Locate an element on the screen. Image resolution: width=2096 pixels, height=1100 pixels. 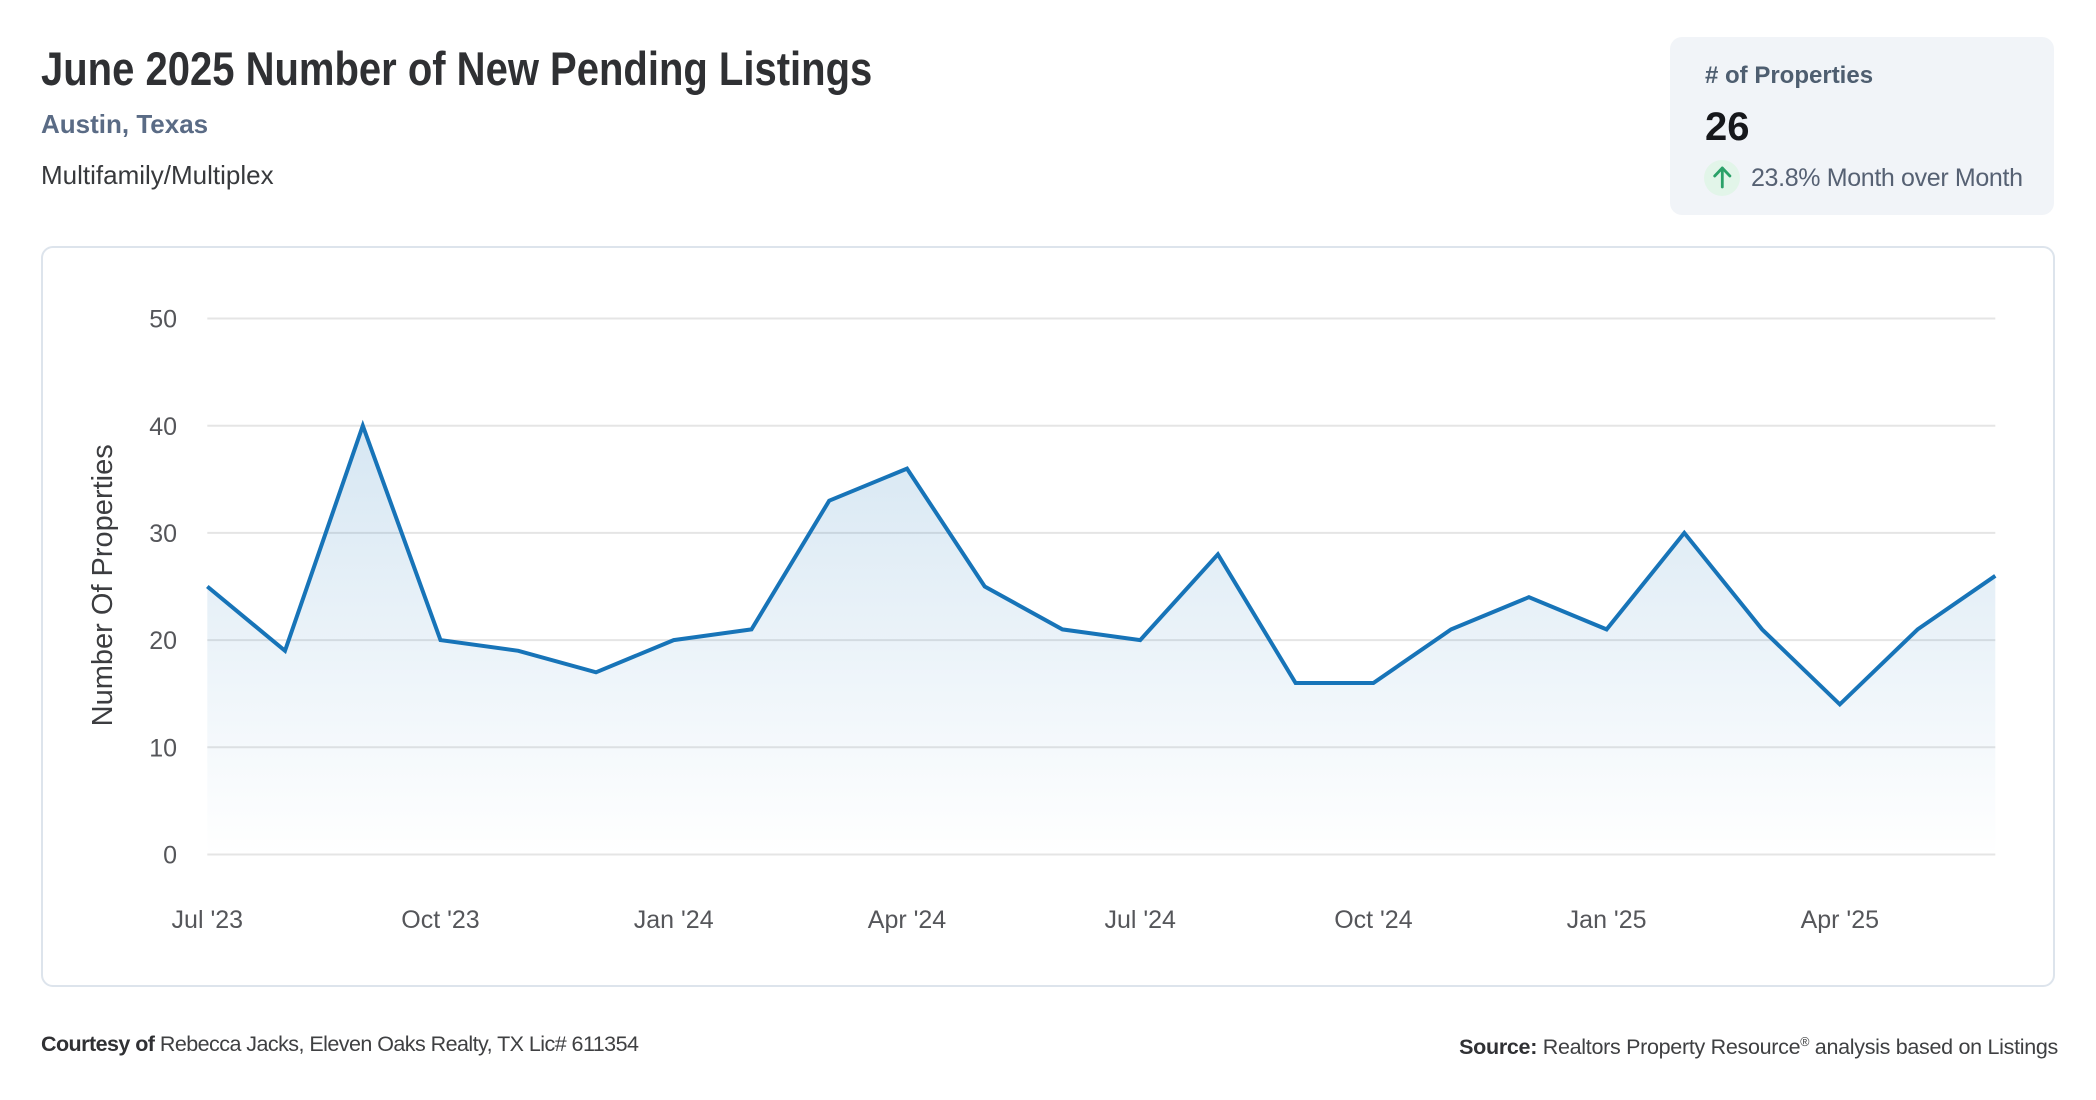
svg-text: 10 is located at coordinates (163, 748).